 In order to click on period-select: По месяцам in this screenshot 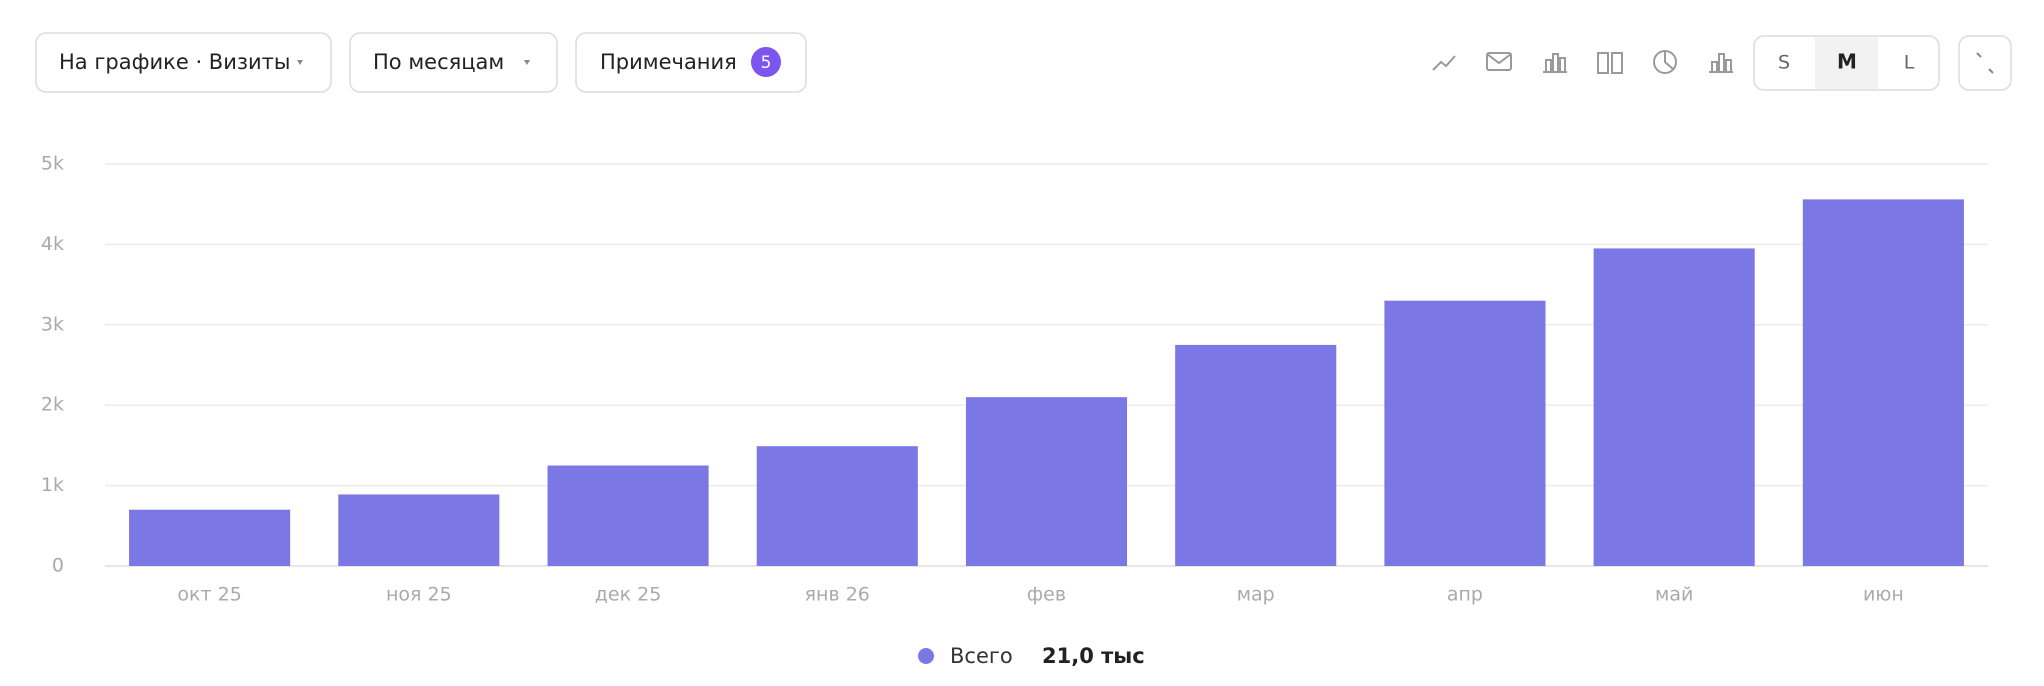, I will do `click(453, 62)`.